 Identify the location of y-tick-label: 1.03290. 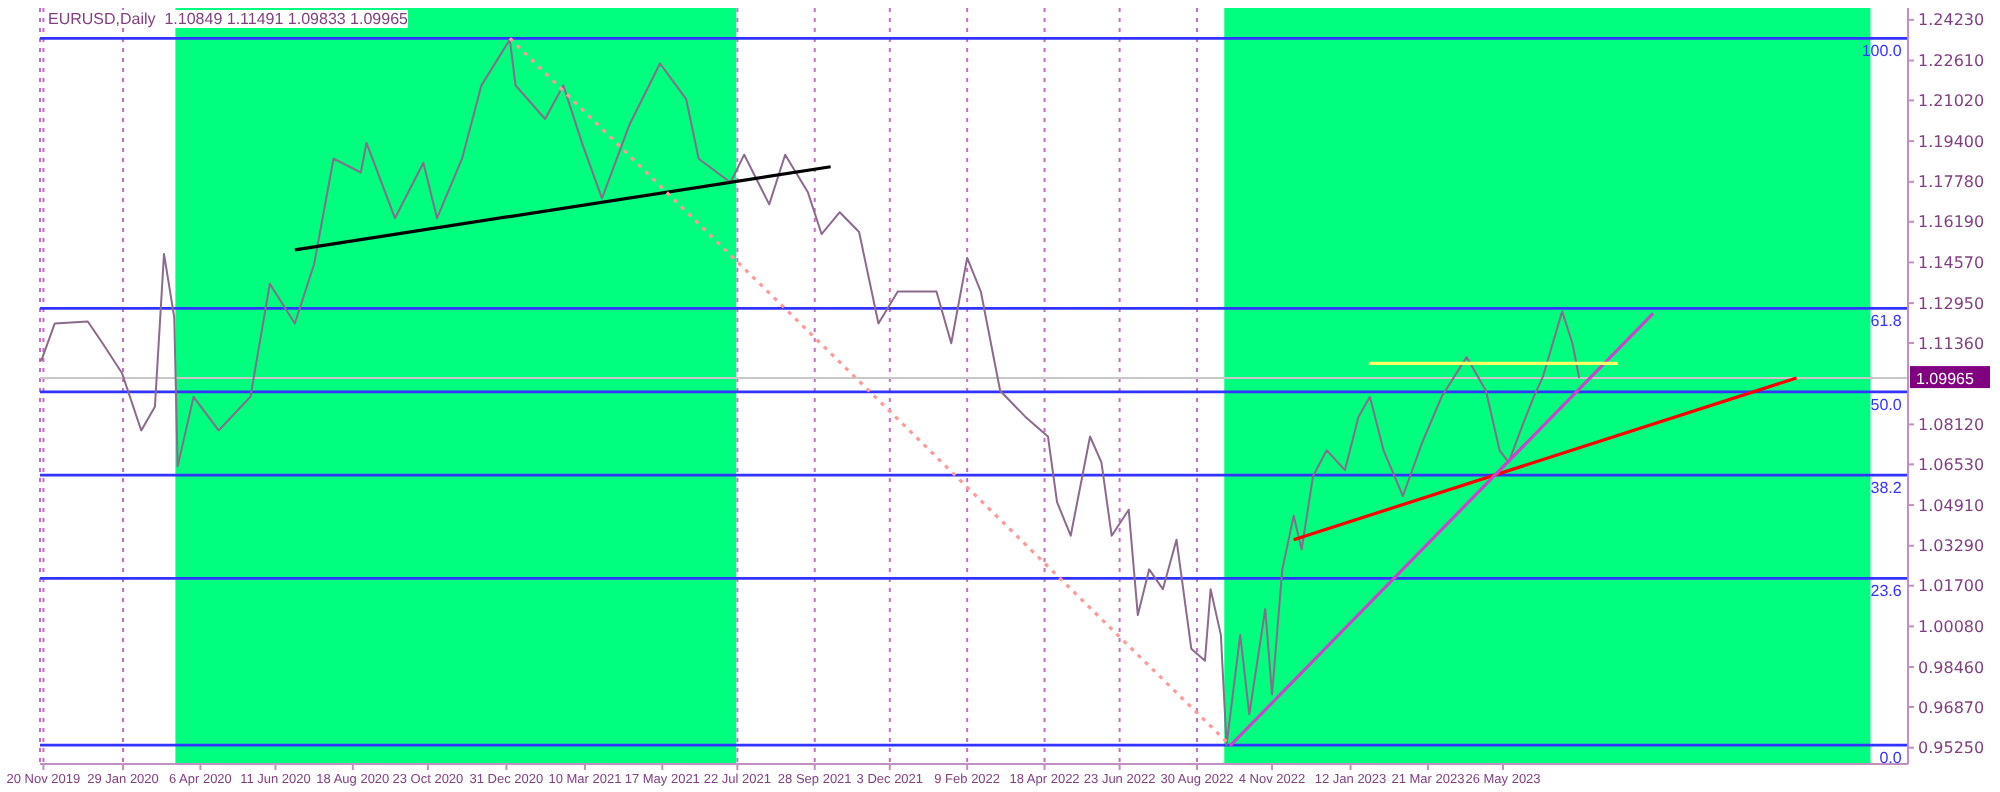
(1951, 546).